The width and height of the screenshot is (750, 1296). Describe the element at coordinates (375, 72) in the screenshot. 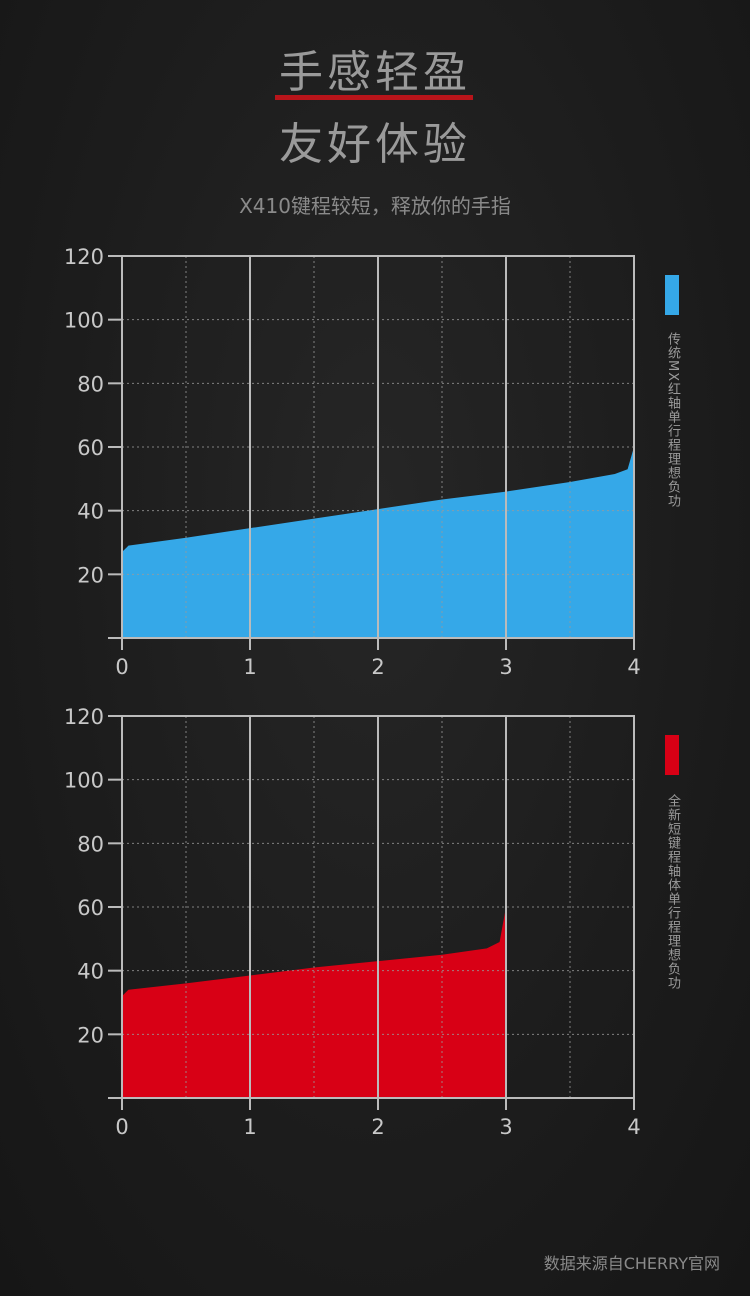

I see `title-line-1: 手感轻盈` at that location.